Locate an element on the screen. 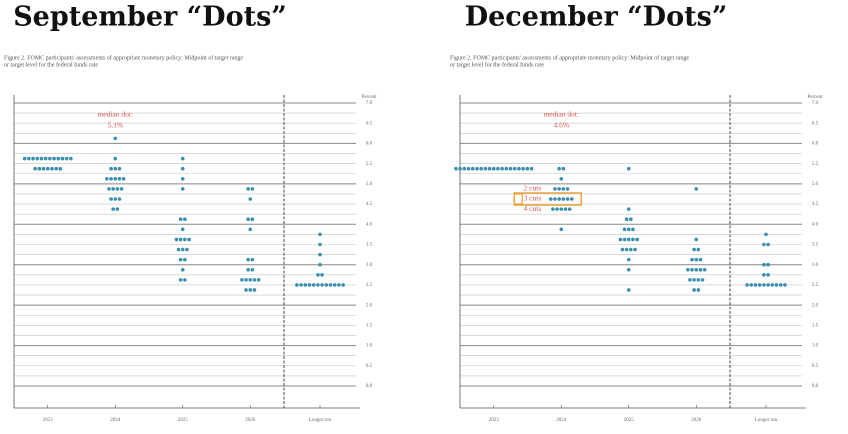  x-tick-label: 2023 is located at coordinates (48, 420).